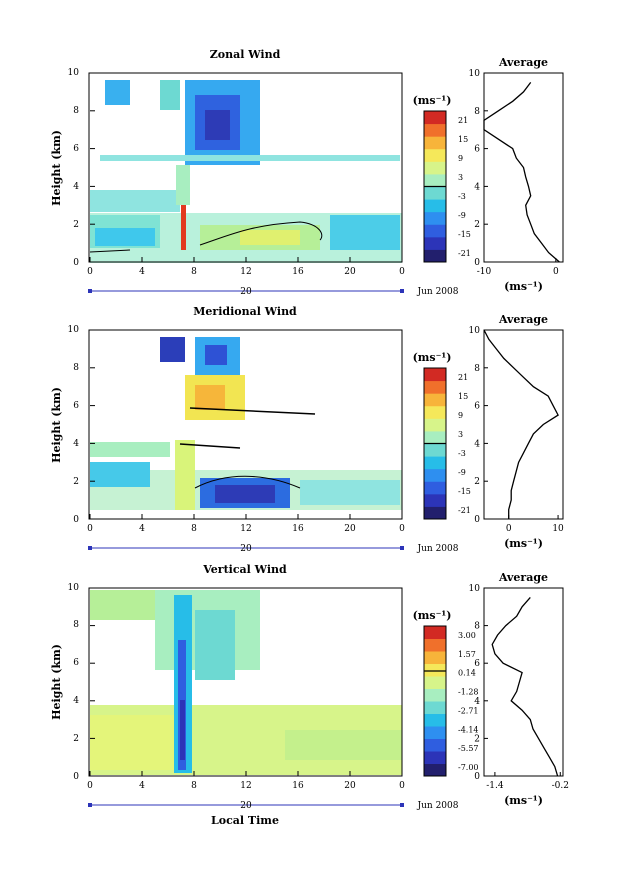 Image resolution: width=620 pixels, height=873 pixels. What do you see at coordinates (560, 786) in the screenshot?
I see `profile-x-tick-label: -0.2` at bounding box center [560, 786].